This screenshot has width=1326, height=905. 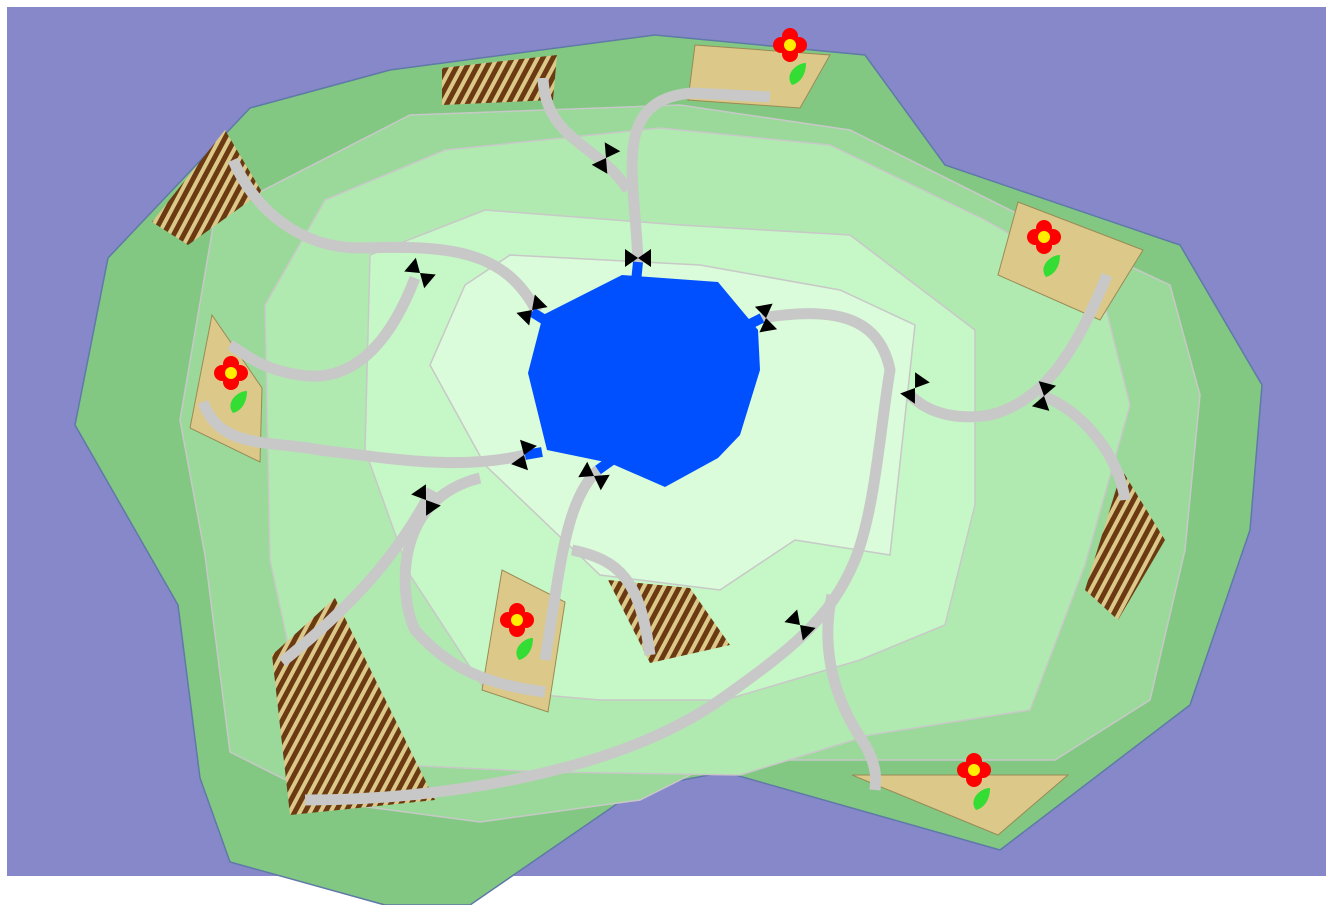 I want to click on central-lake, so click(x=644, y=381).